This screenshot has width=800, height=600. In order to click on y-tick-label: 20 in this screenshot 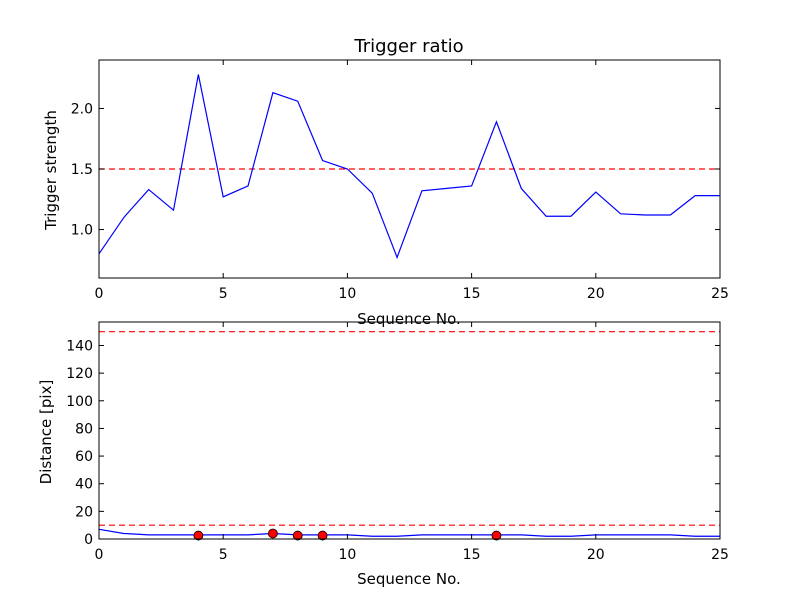, I will do `click(84, 512)`.